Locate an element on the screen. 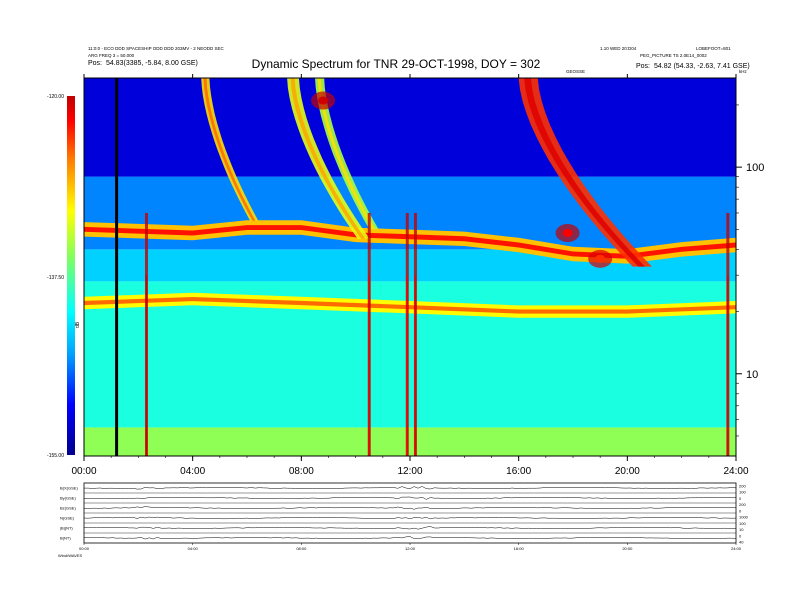  x-tick-label-3: 12:00 is located at coordinates (409, 471).